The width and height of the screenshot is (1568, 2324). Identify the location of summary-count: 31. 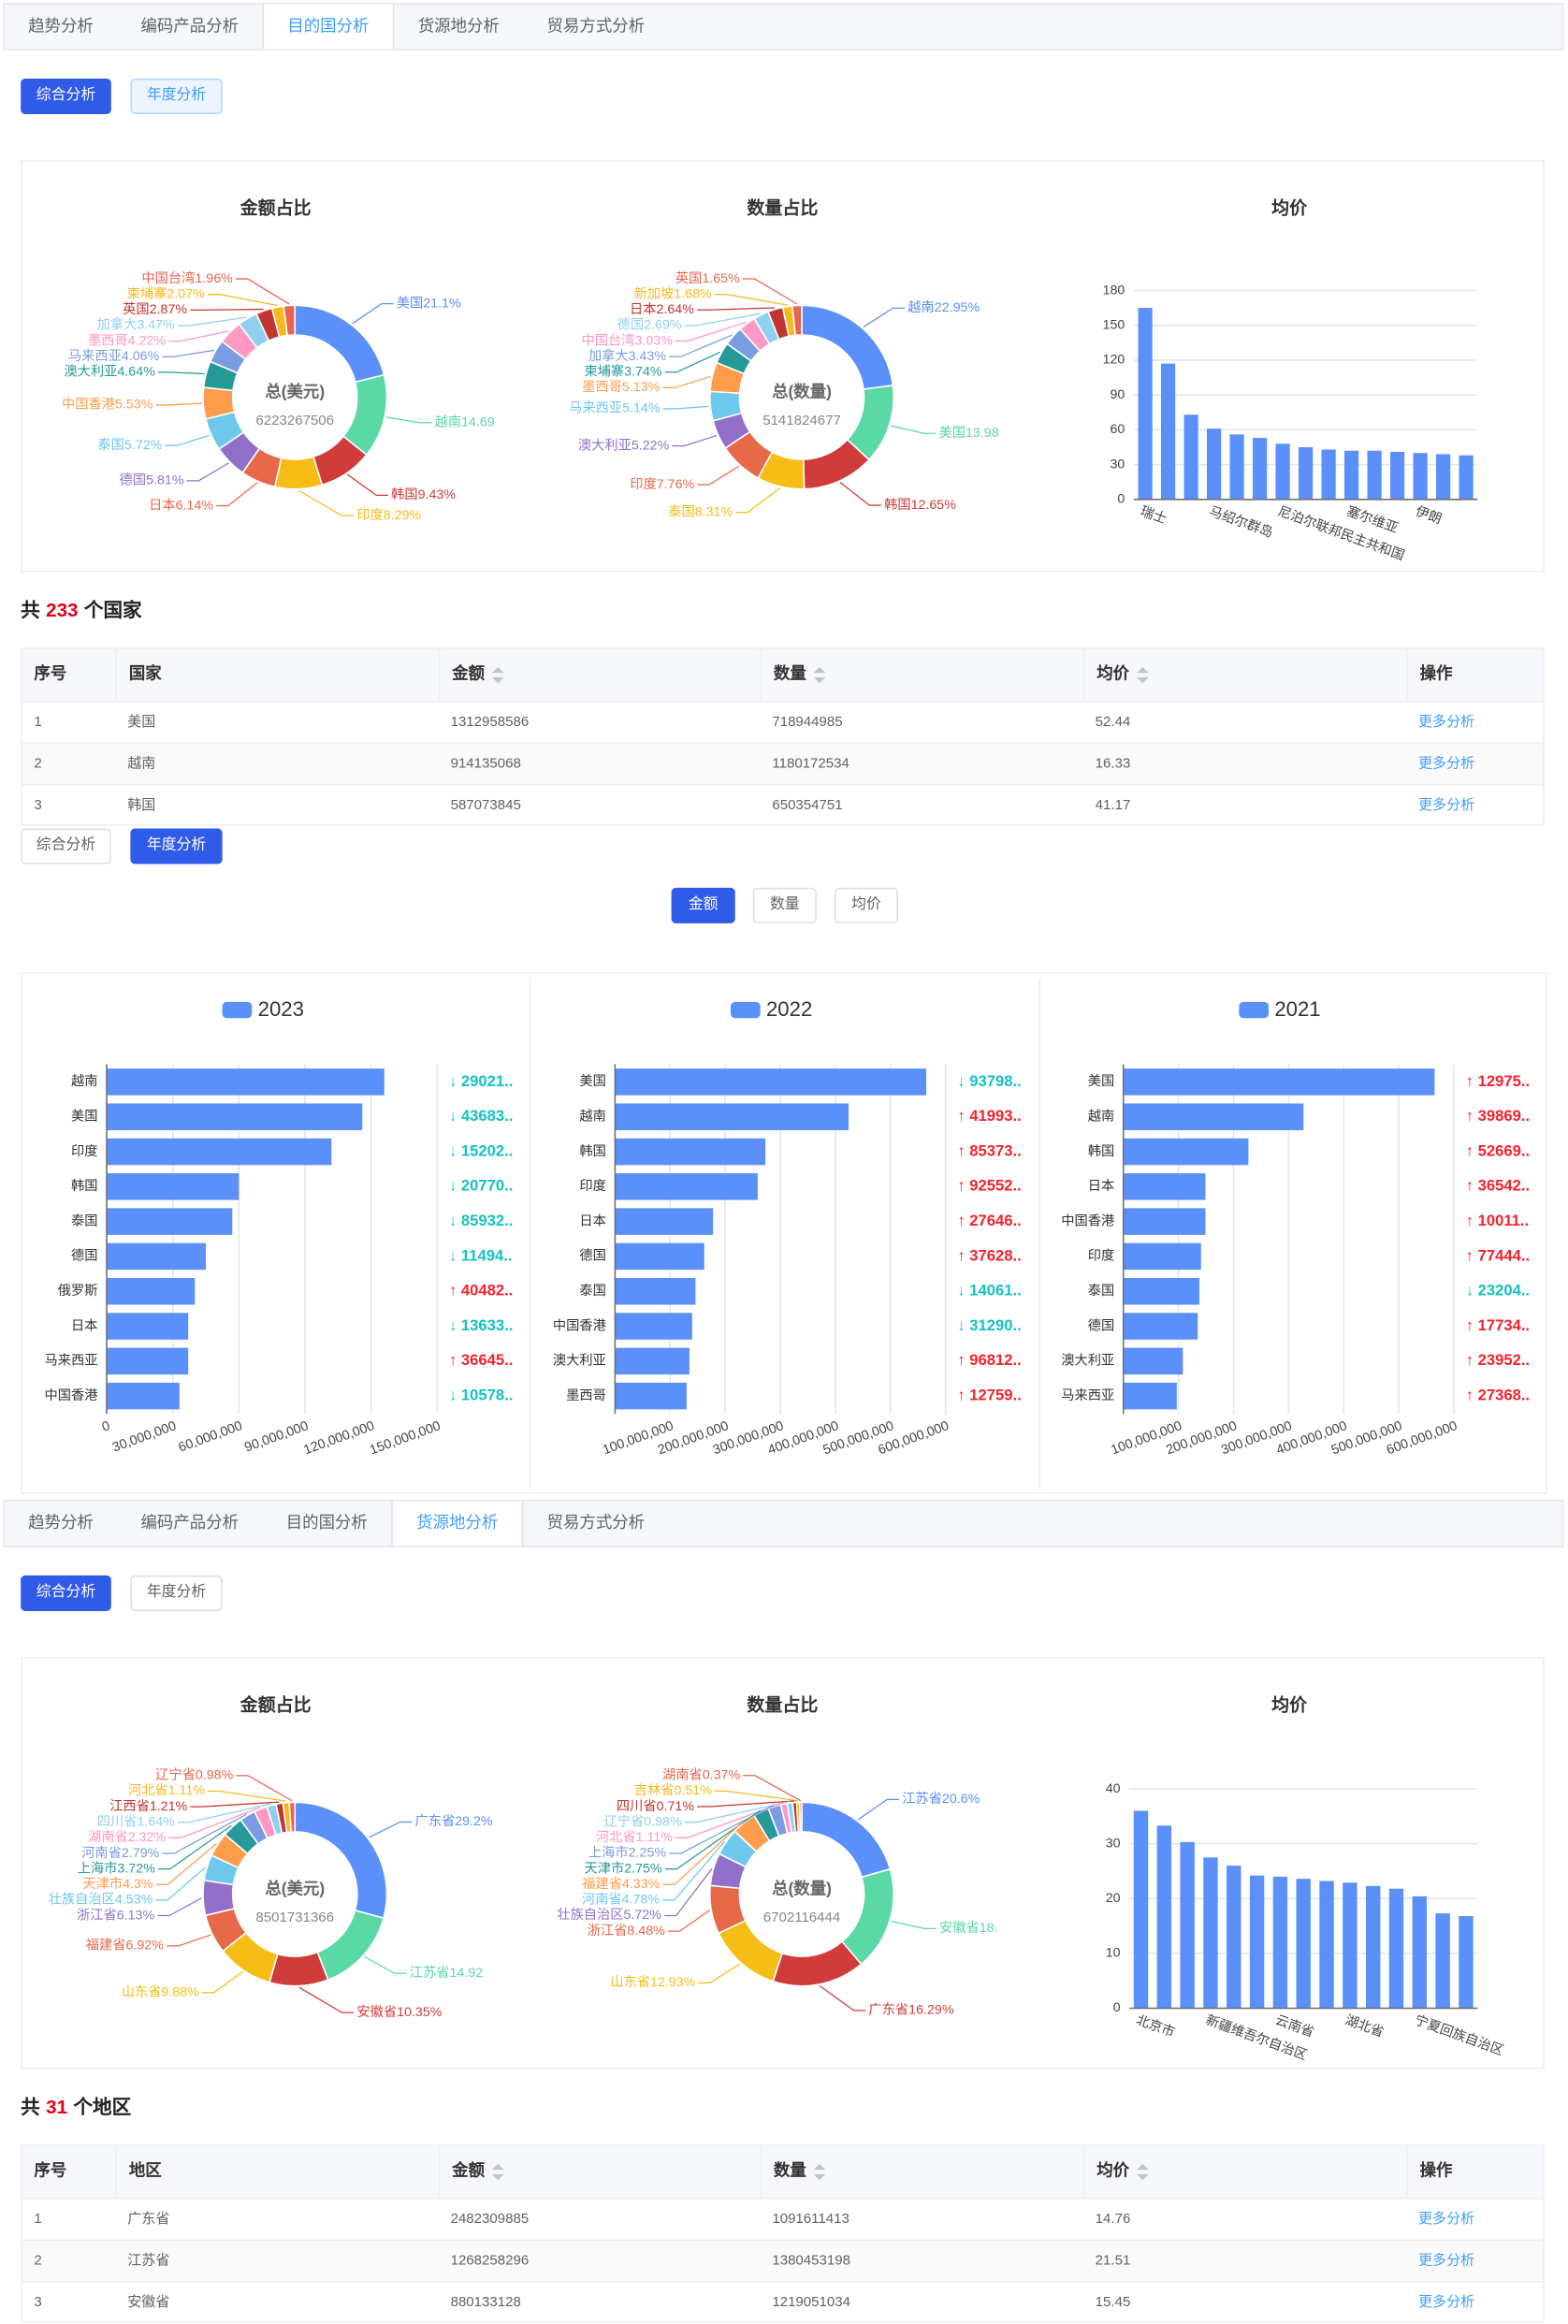
(57, 2107).